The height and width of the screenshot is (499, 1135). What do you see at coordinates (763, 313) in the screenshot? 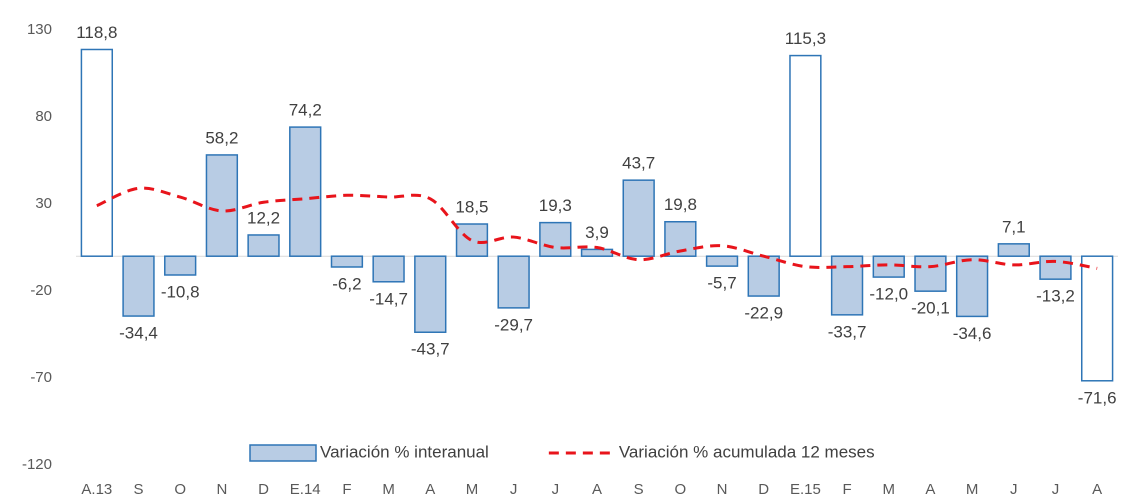
I see `value-label: -22,9` at bounding box center [763, 313].